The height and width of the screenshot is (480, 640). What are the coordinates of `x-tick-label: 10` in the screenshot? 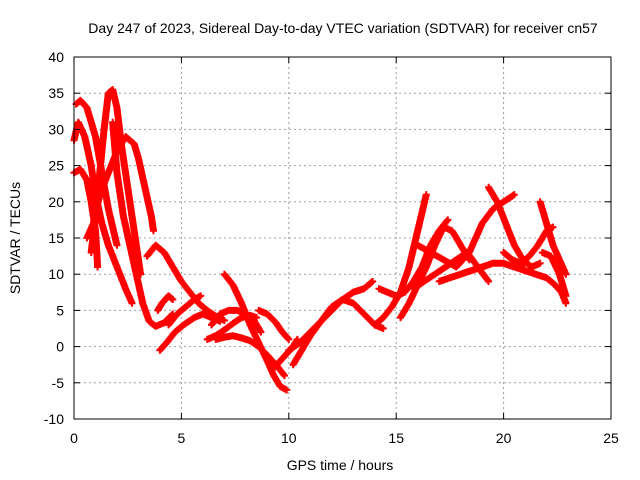 It's located at (289, 438).